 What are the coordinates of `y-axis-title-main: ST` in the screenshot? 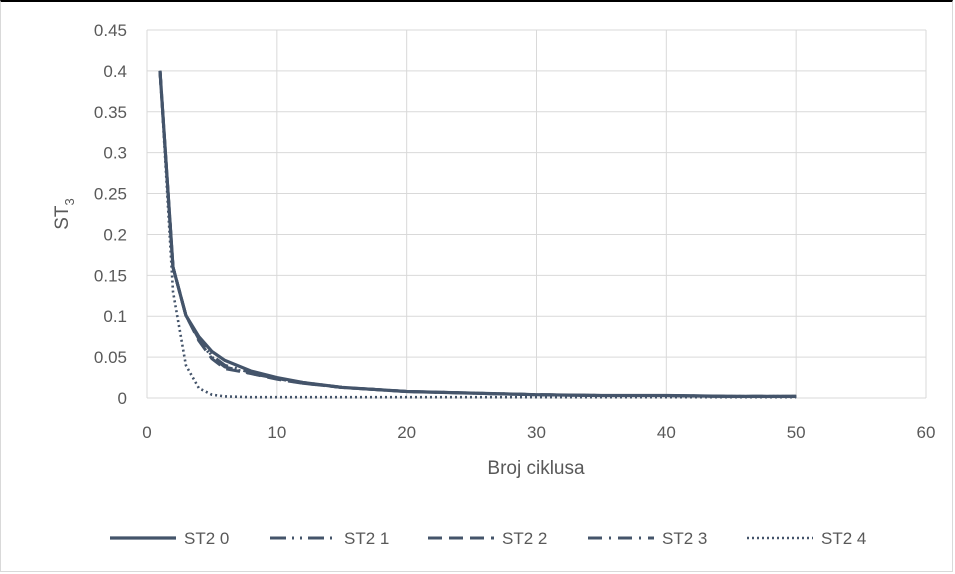 It's located at (62, 217).